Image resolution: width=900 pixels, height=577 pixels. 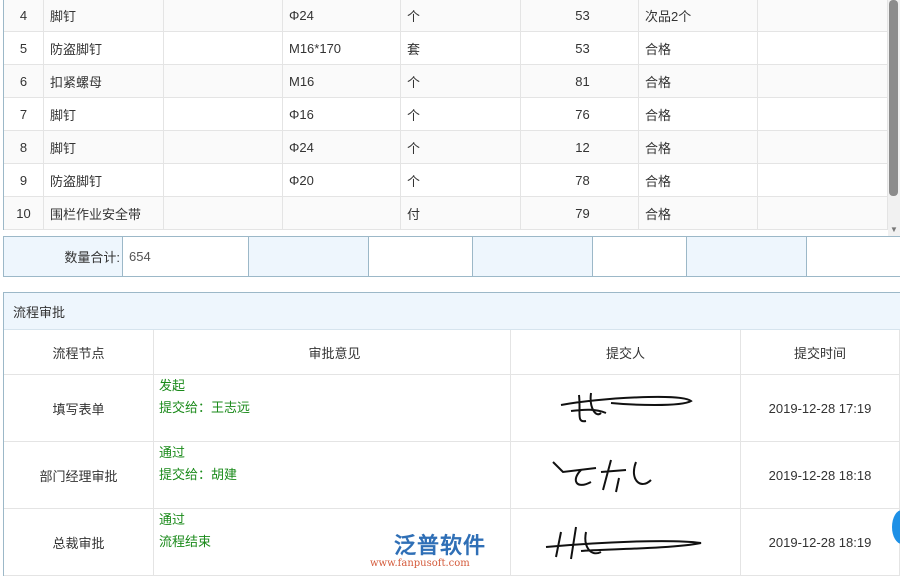 What do you see at coordinates (104, 180) in the screenshot?
I see `cell-name: 防盗脚钉` at bounding box center [104, 180].